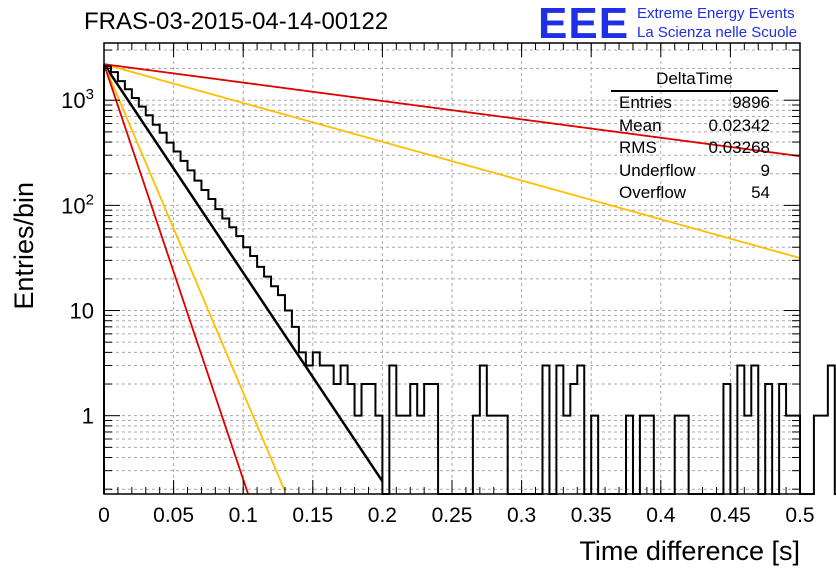 This screenshot has height=572, width=836. I want to click on stats-row-entries: Entries 9896, so click(694, 103).